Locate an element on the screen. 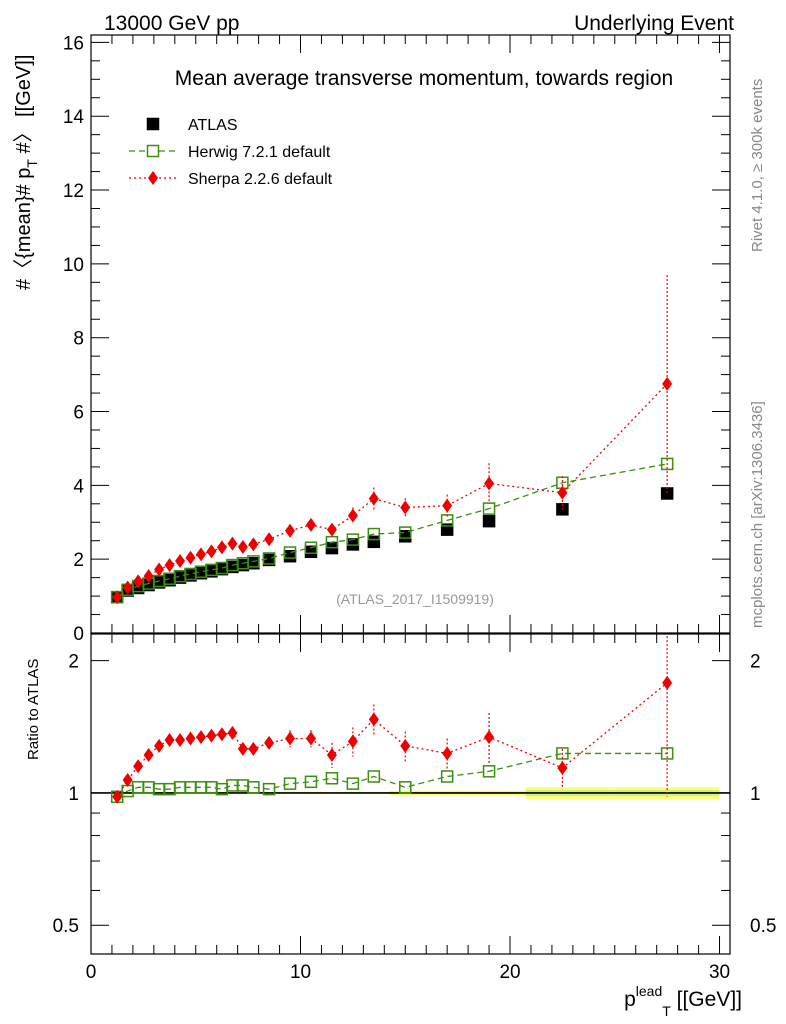 The width and height of the screenshot is (786, 1024). x-tick-label: 20 is located at coordinates (509, 972).